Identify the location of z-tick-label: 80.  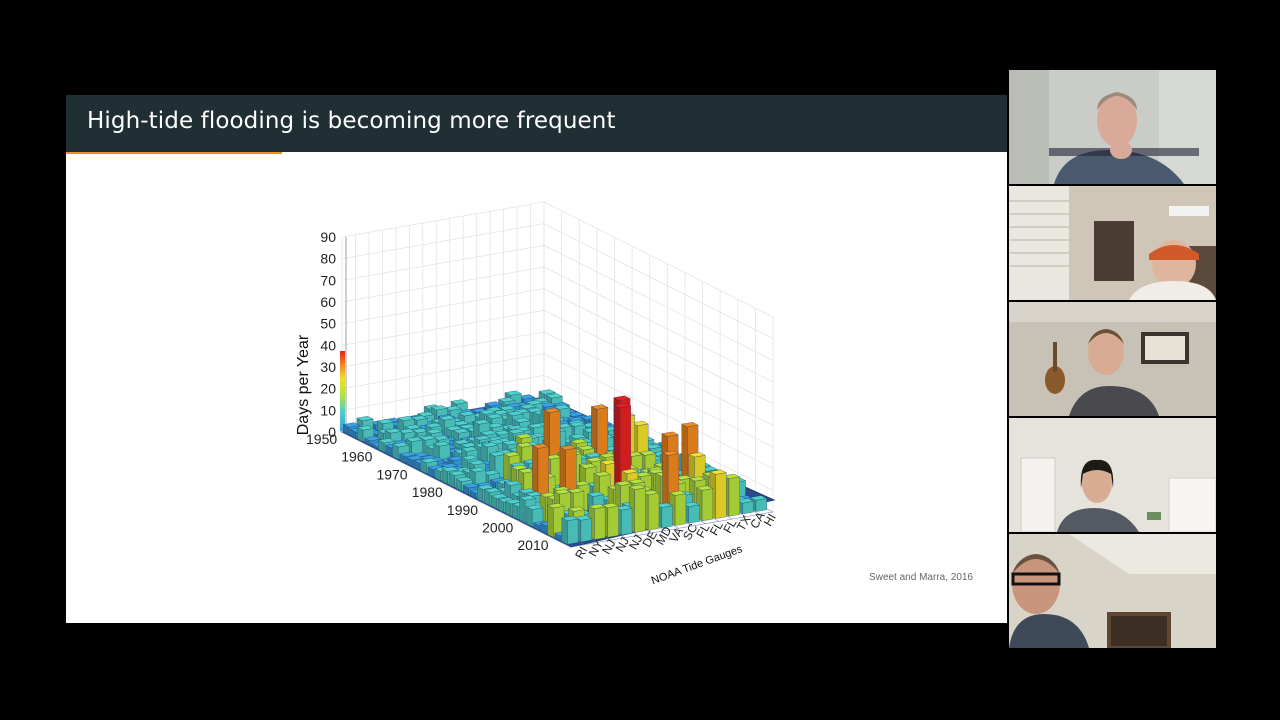
(328, 259).